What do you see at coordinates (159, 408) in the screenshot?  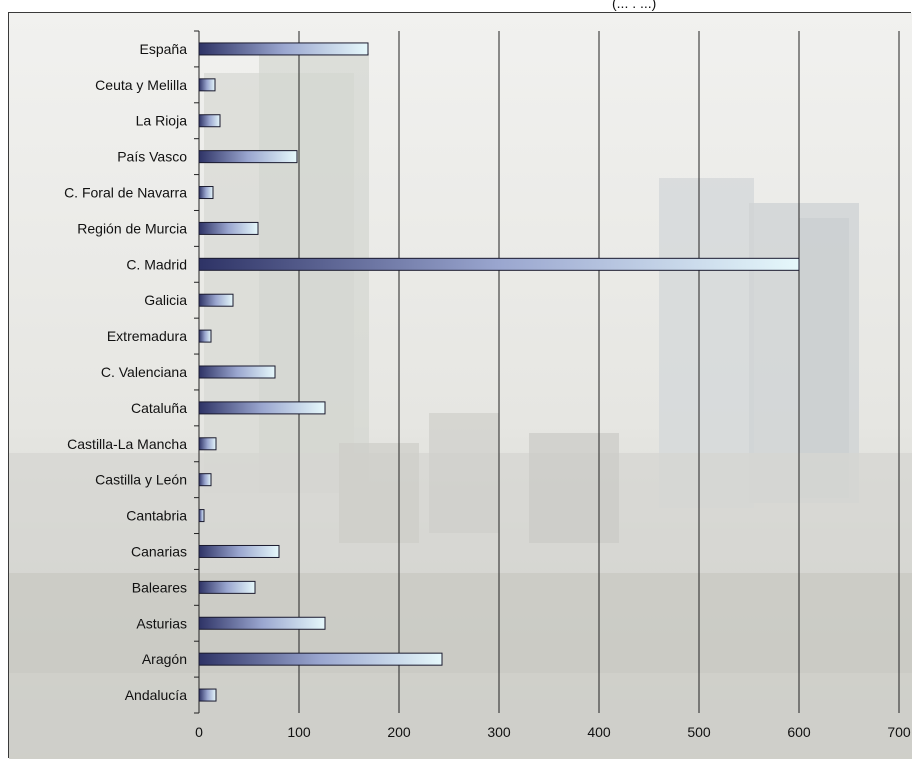 I see `category-label: Cataluña` at bounding box center [159, 408].